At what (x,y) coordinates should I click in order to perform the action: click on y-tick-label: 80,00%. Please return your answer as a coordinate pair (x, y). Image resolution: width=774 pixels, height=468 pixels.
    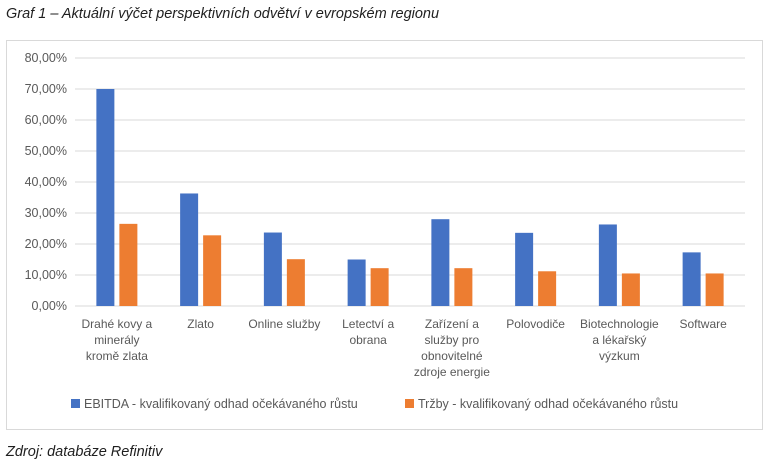
    Looking at the image, I should click on (46, 58).